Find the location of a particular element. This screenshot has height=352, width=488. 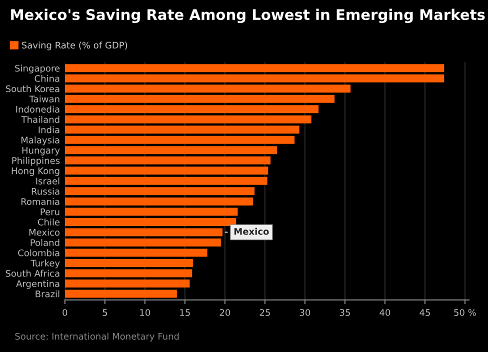

x-tick-label: 35 is located at coordinates (345, 312).